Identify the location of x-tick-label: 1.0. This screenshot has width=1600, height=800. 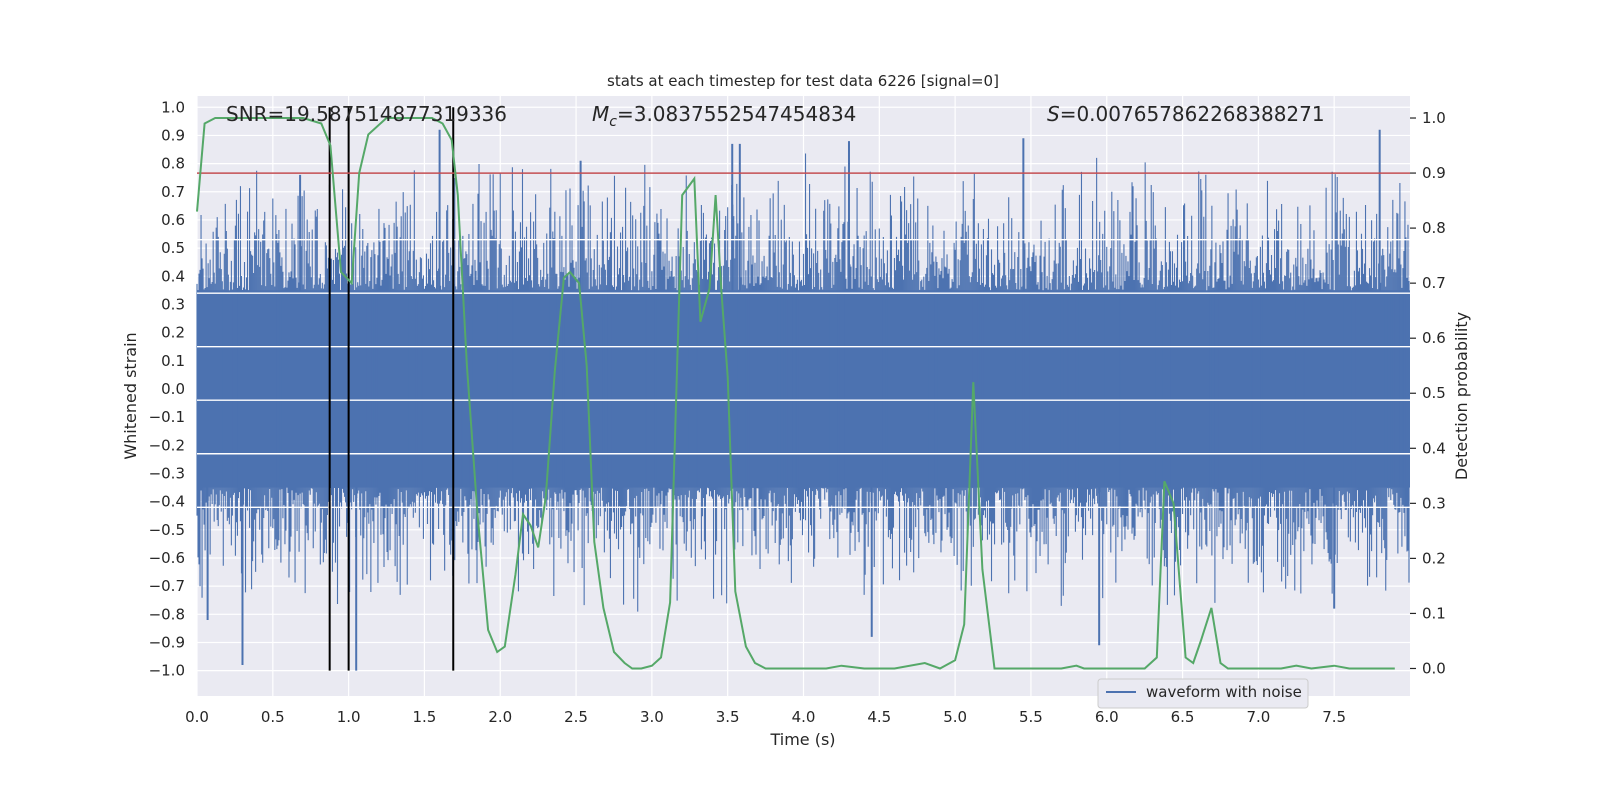
(349, 717).